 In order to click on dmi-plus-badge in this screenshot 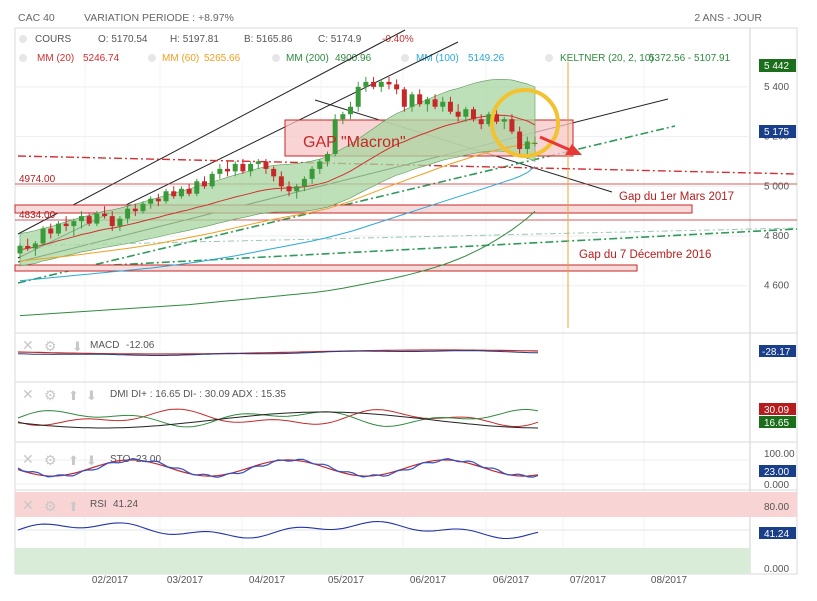, I will do `click(777, 422)`.